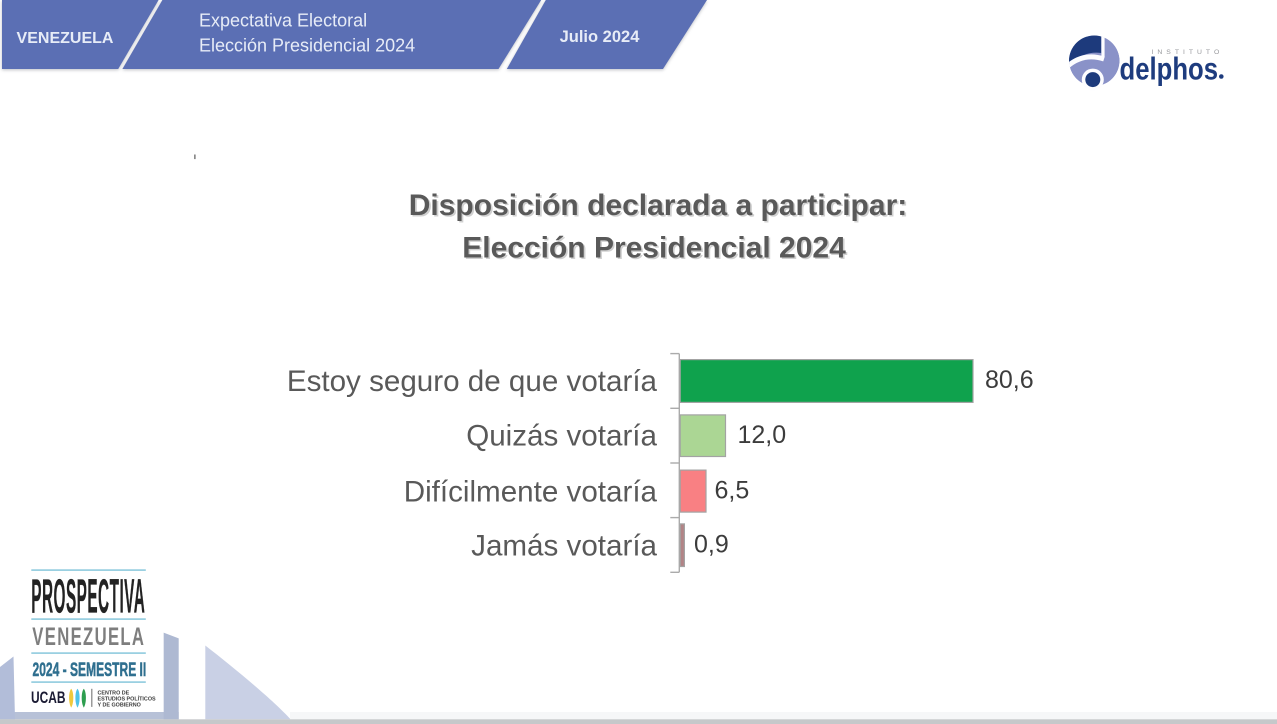 The height and width of the screenshot is (724, 1277). What do you see at coordinates (1169, 69) in the screenshot?
I see `svg-text: delphos` at bounding box center [1169, 69].